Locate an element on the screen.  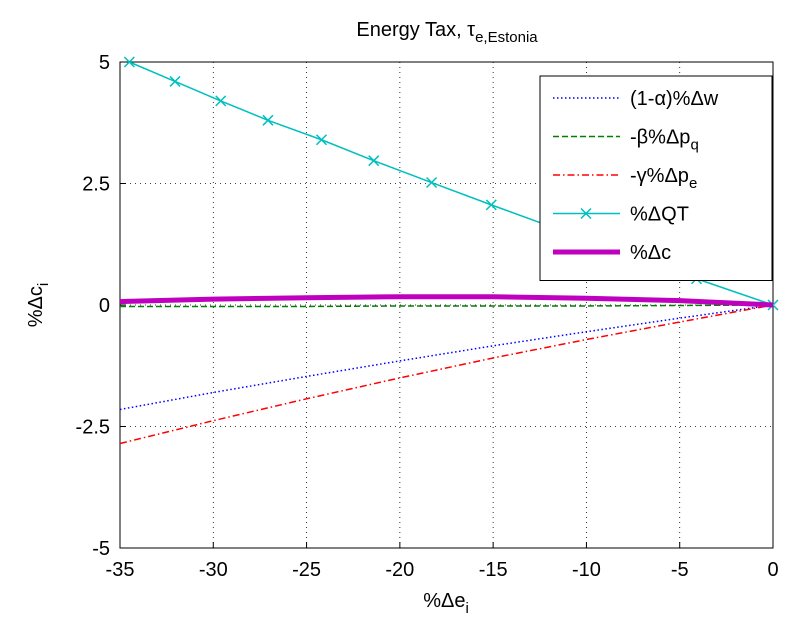
x-tick-label: -5 is located at coordinates (680, 570).